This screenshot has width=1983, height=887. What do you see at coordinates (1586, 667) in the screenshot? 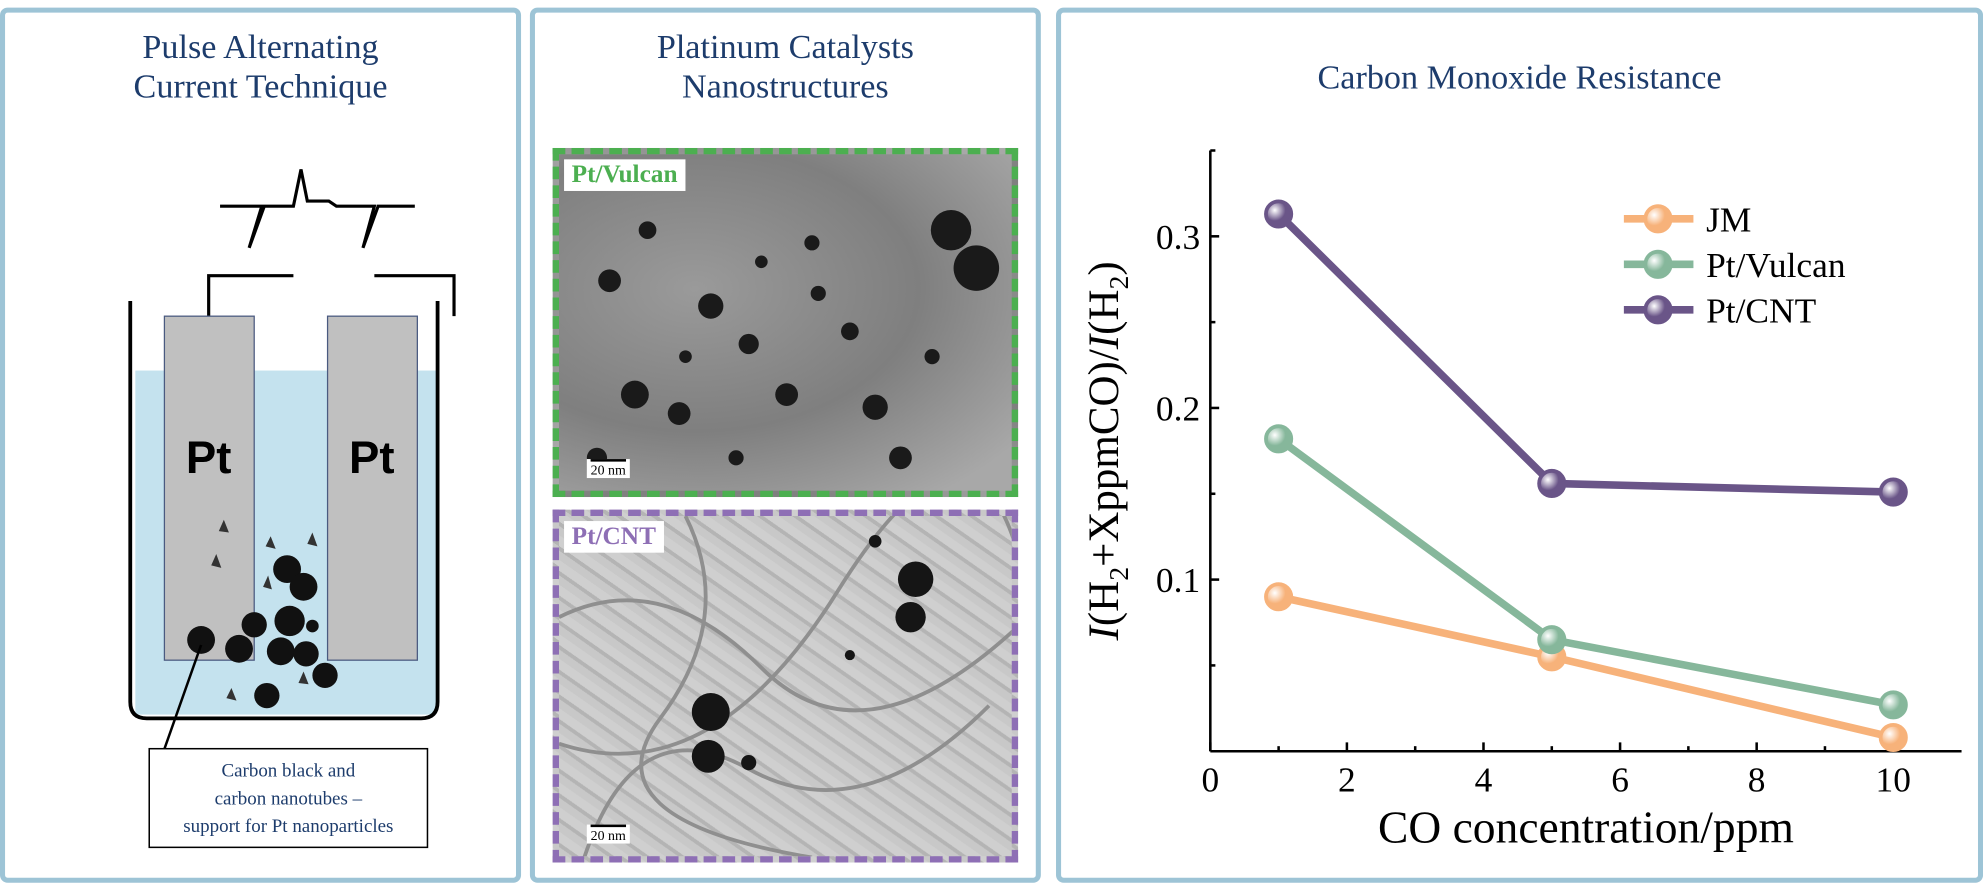
I see `series-line-JM` at bounding box center [1586, 667].